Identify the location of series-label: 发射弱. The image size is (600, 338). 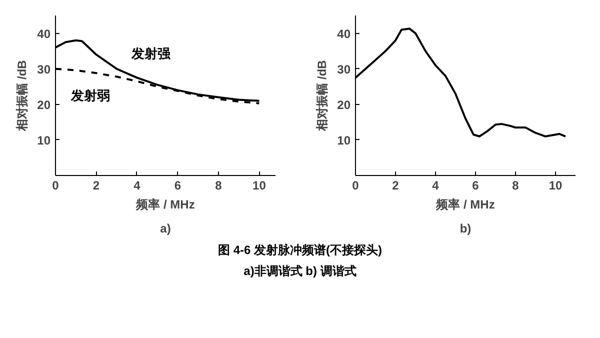
(90, 96).